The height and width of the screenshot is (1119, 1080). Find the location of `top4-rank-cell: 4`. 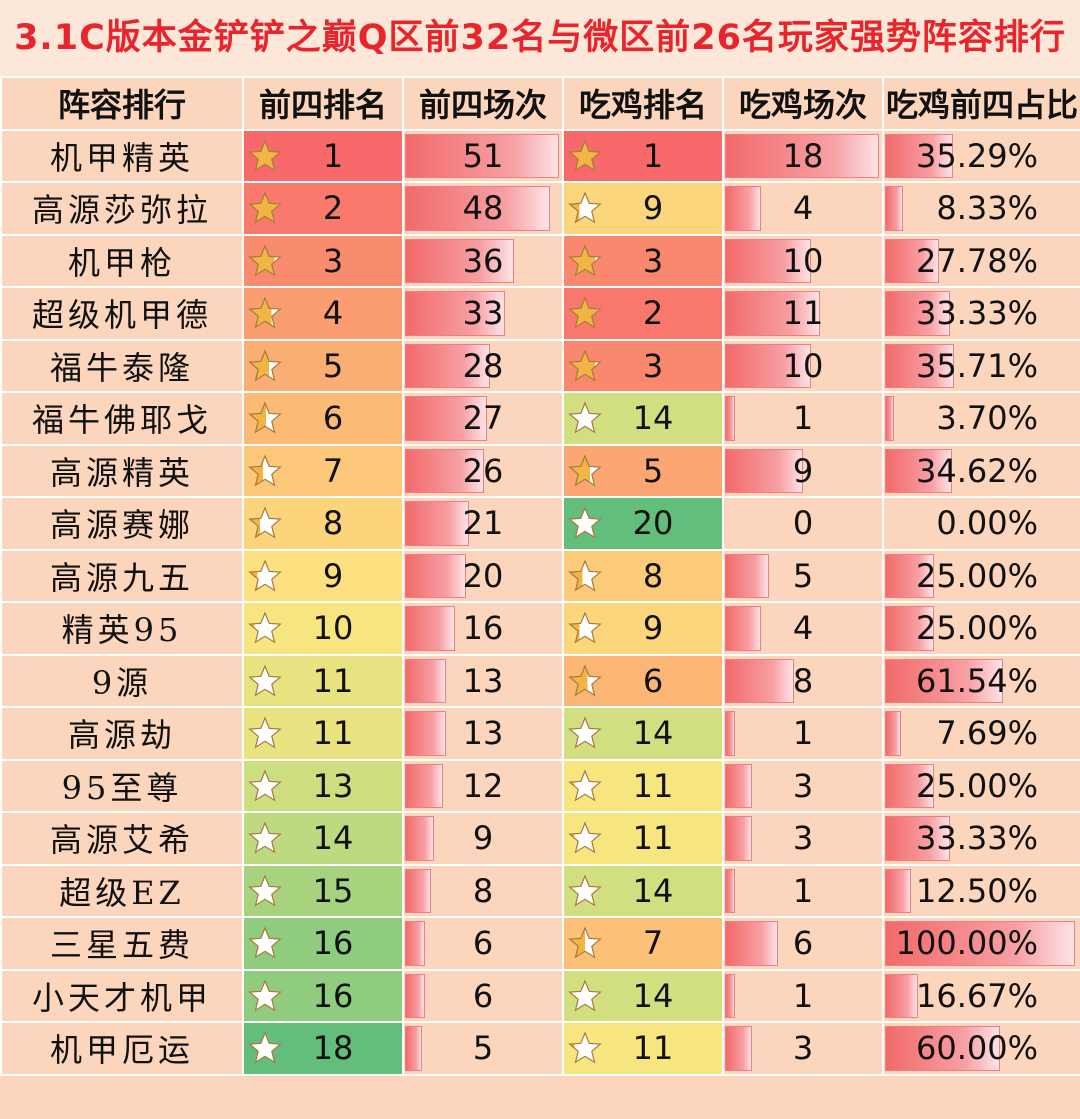

top4-rank-cell: 4 is located at coordinates (323, 313).